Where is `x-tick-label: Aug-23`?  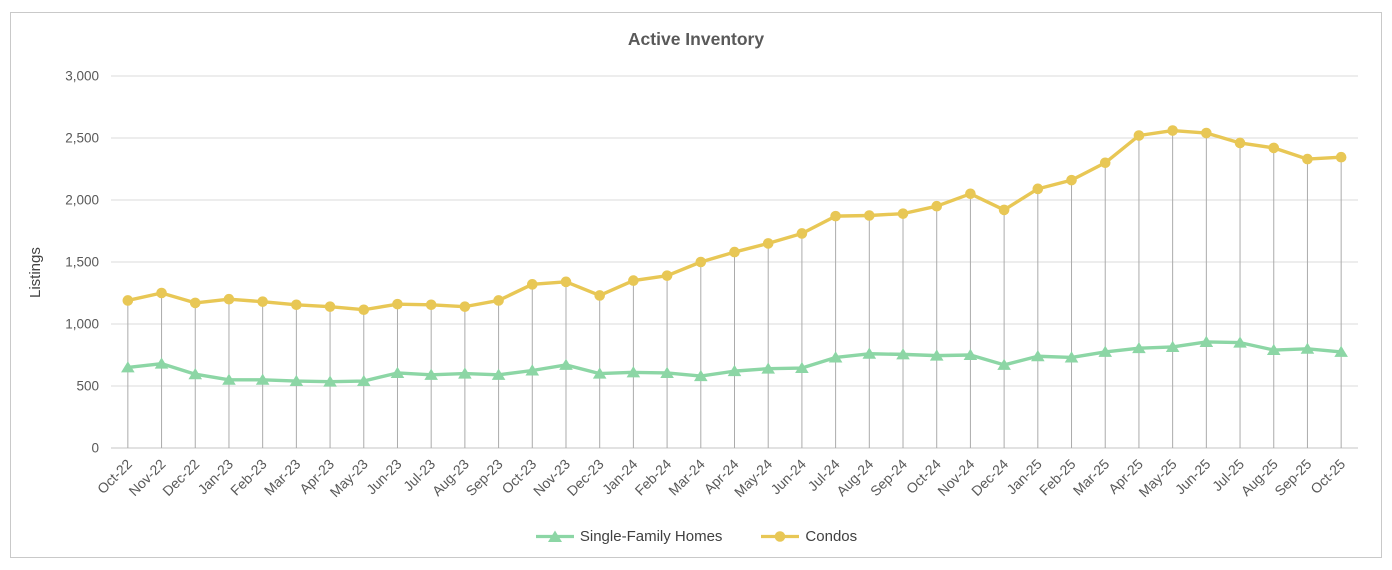 x-tick-label: Aug-23 is located at coordinates (450, 477).